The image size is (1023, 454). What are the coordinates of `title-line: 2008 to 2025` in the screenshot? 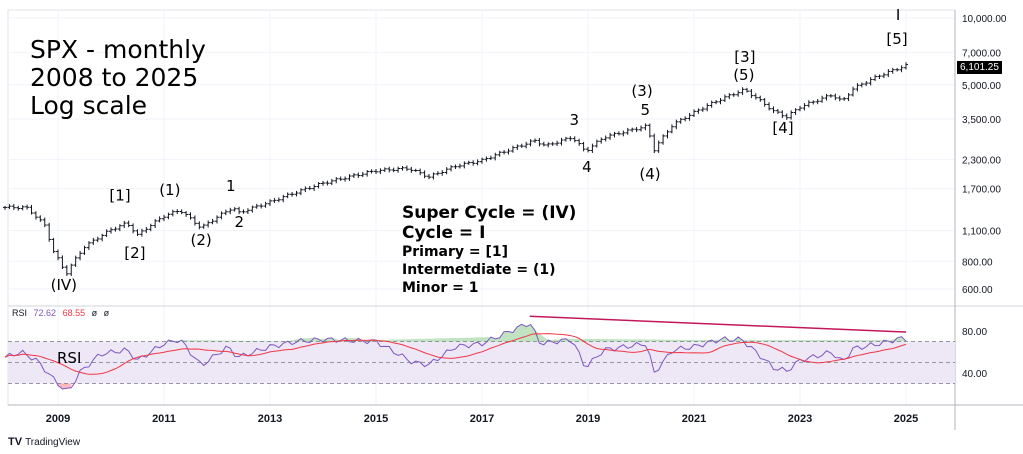 It's located at (114, 77).